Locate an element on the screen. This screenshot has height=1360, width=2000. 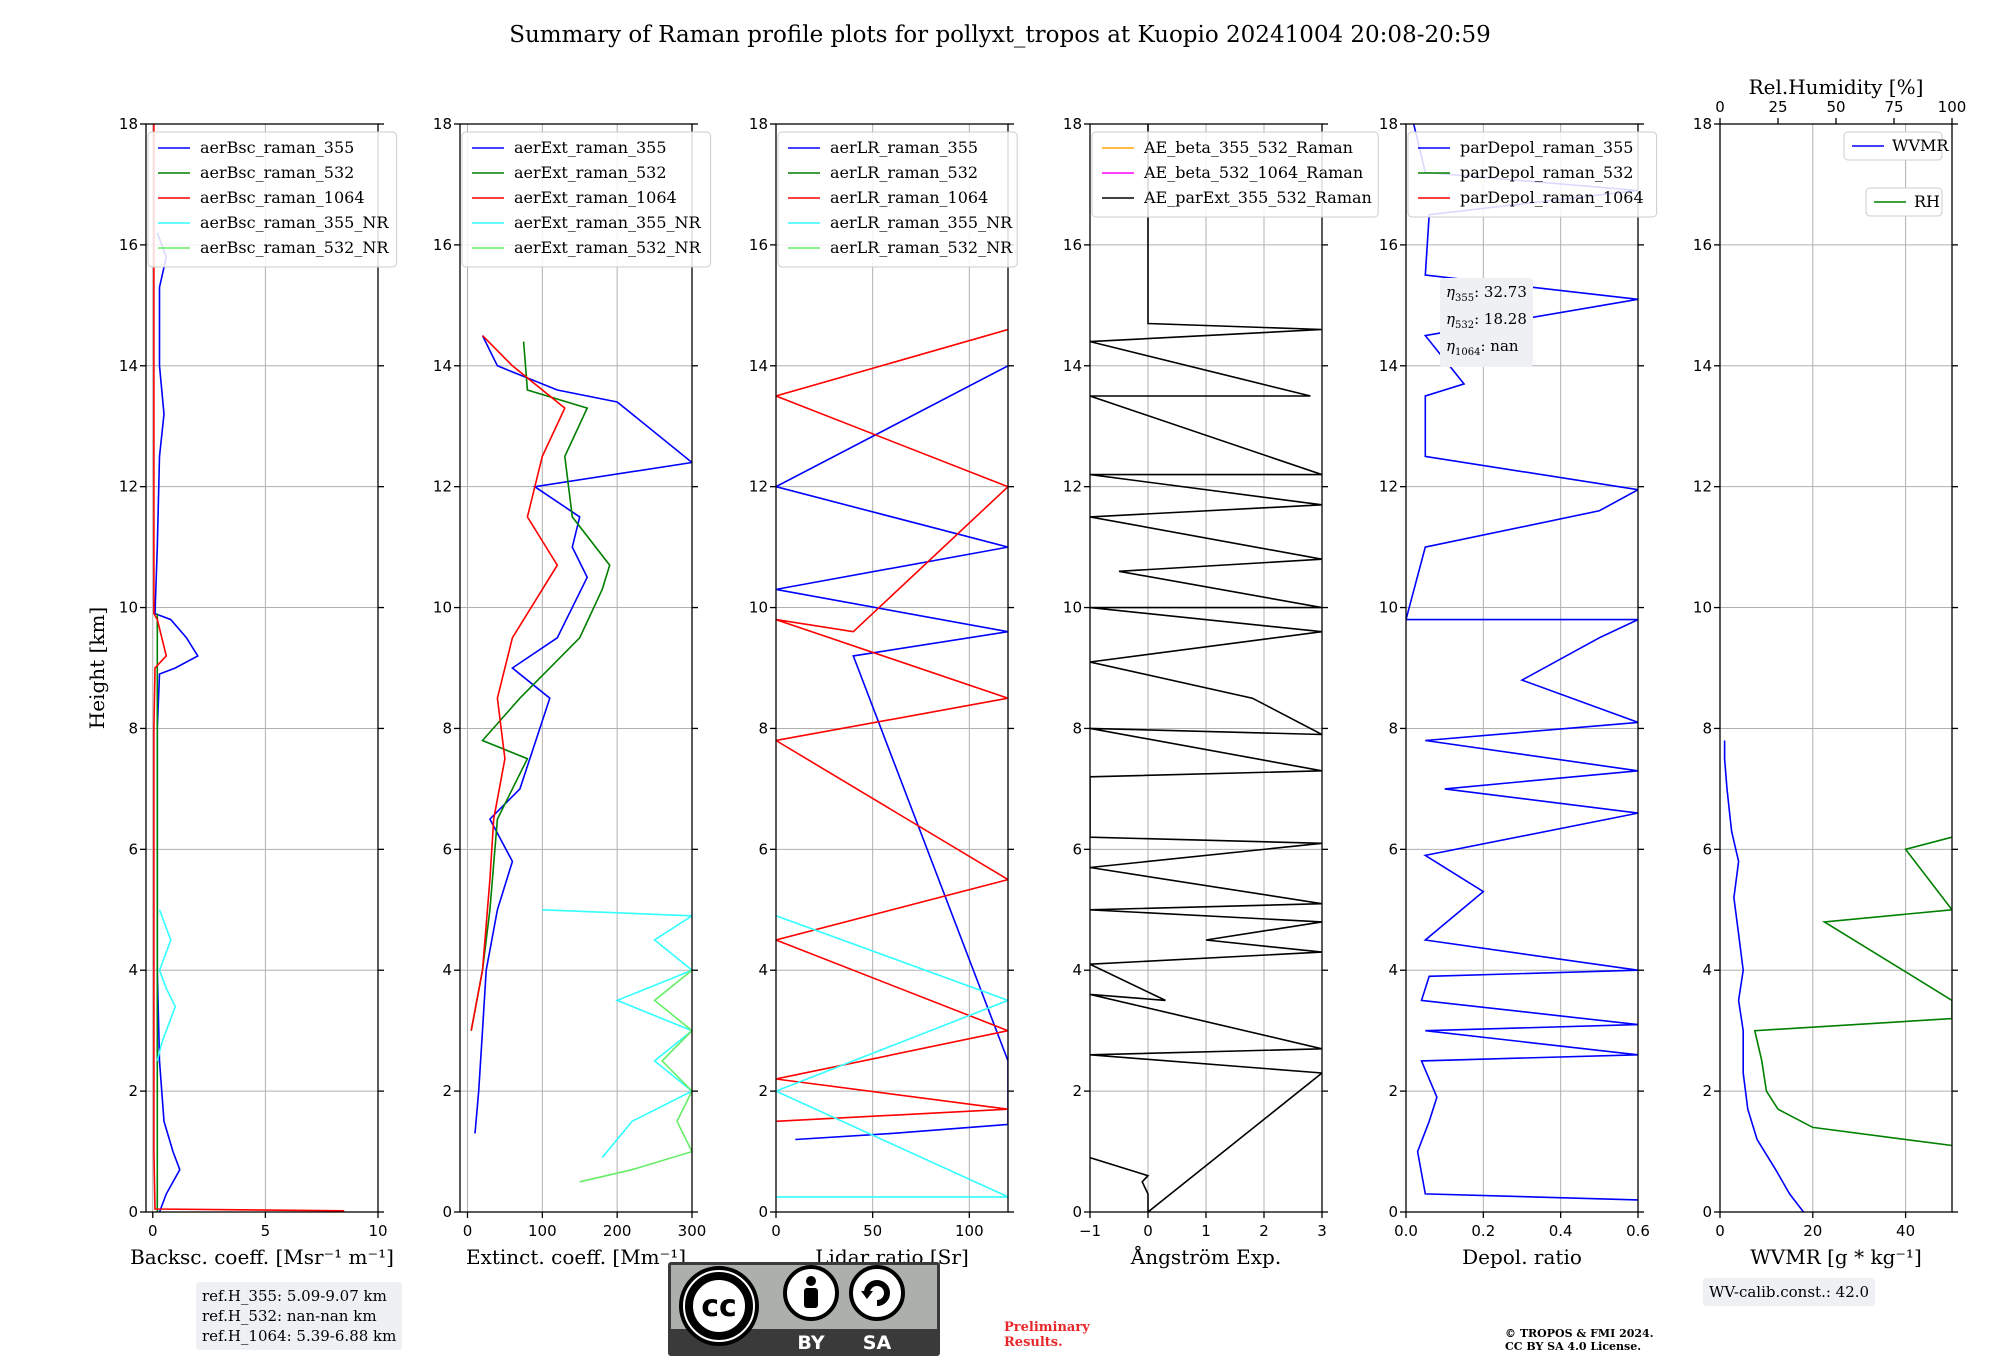
series-line-WVMR is located at coordinates (1764, 976).